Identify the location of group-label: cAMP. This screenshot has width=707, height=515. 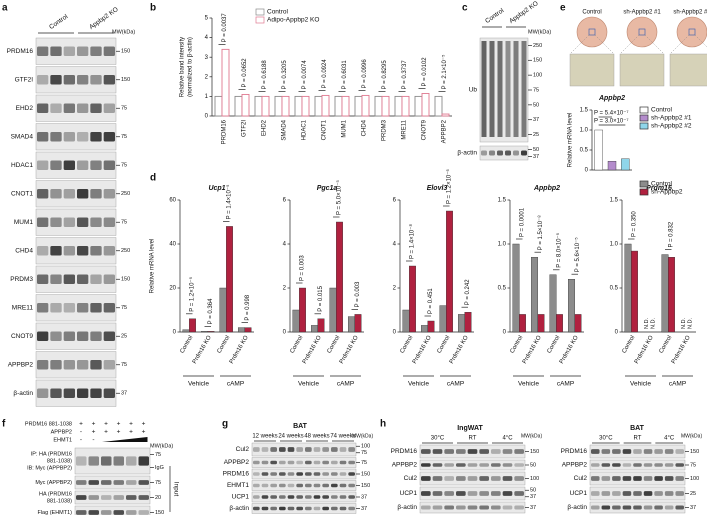
(345, 384).